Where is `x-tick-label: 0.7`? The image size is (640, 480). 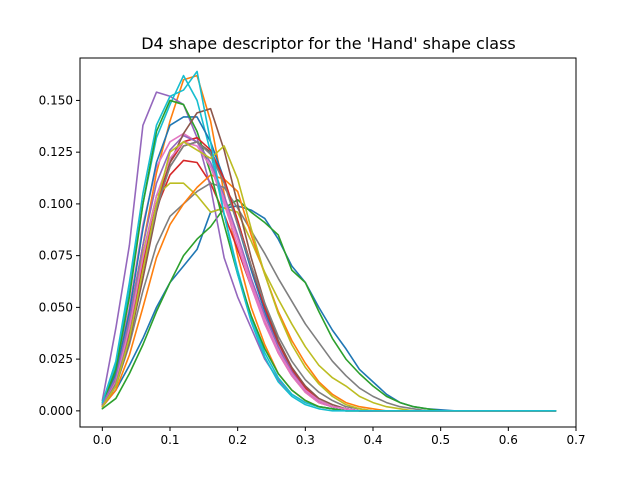 x-tick-label: 0.7 is located at coordinates (575, 440).